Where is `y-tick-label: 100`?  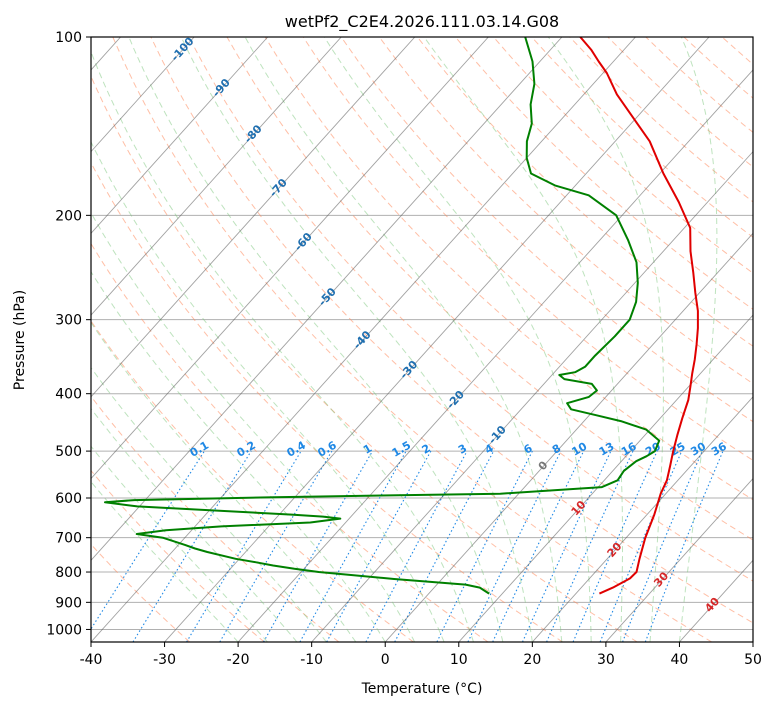
y-tick-label: 100 is located at coordinates (68, 38).